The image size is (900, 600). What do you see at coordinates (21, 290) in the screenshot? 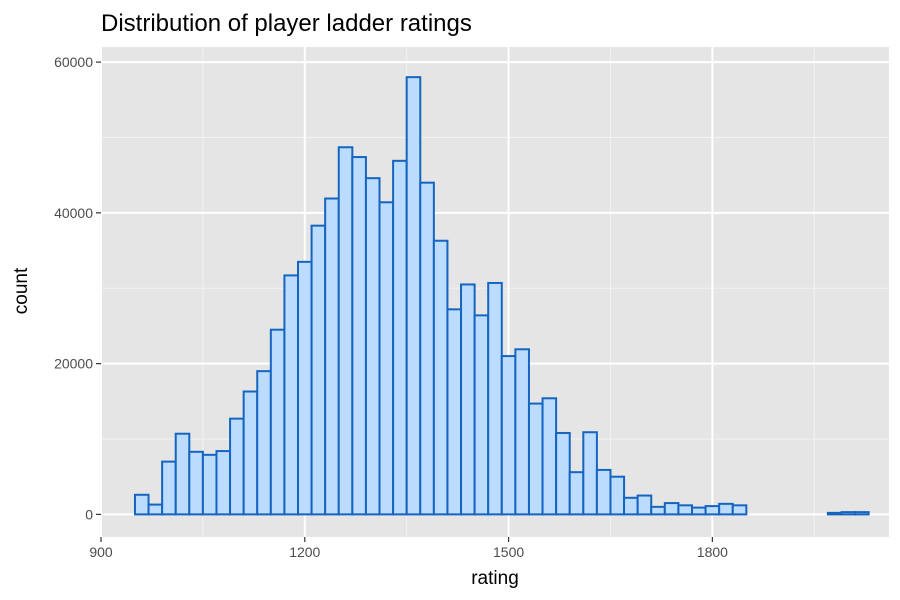
I see `y-axis-title: count` at bounding box center [21, 290].